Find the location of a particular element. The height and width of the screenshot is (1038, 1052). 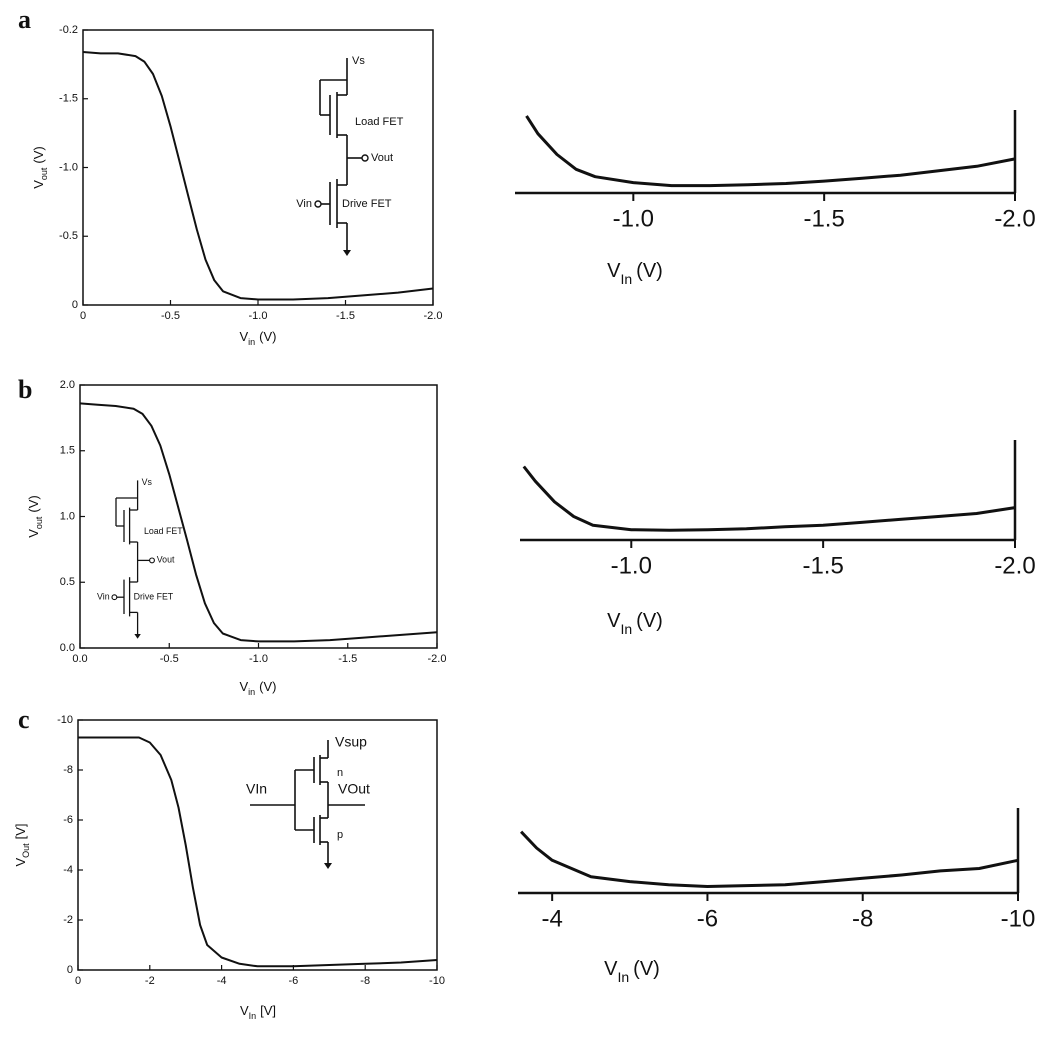

y-tick-label: -1.0 is located at coordinates (68, 167).